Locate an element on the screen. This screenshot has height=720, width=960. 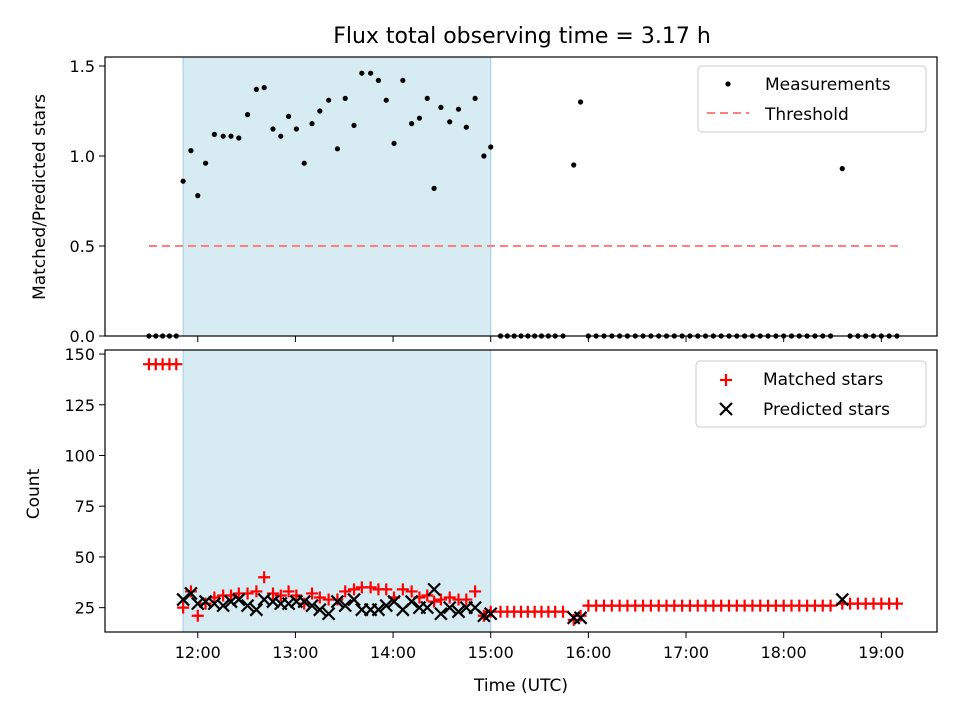
bottom-x-ticks: 12:00 13:00 14:00 15:00 16:00 17:00 18:00 19:00 is located at coordinates (539, 647).